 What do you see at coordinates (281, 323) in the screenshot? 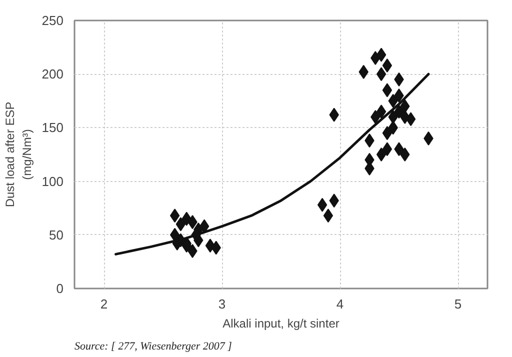
I see `x-axis-title: Alkali input, kg/t sinter` at bounding box center [281, 323].